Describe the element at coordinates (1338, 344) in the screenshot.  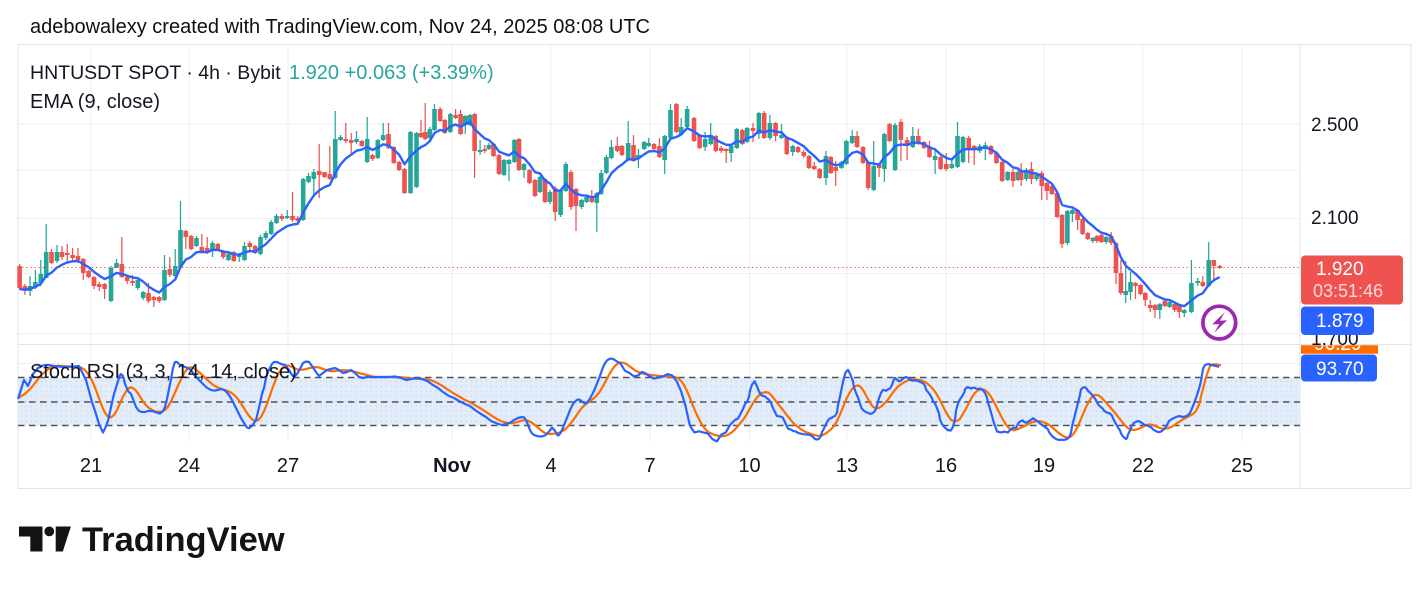
I see `svg-text: 96.29` at that location.